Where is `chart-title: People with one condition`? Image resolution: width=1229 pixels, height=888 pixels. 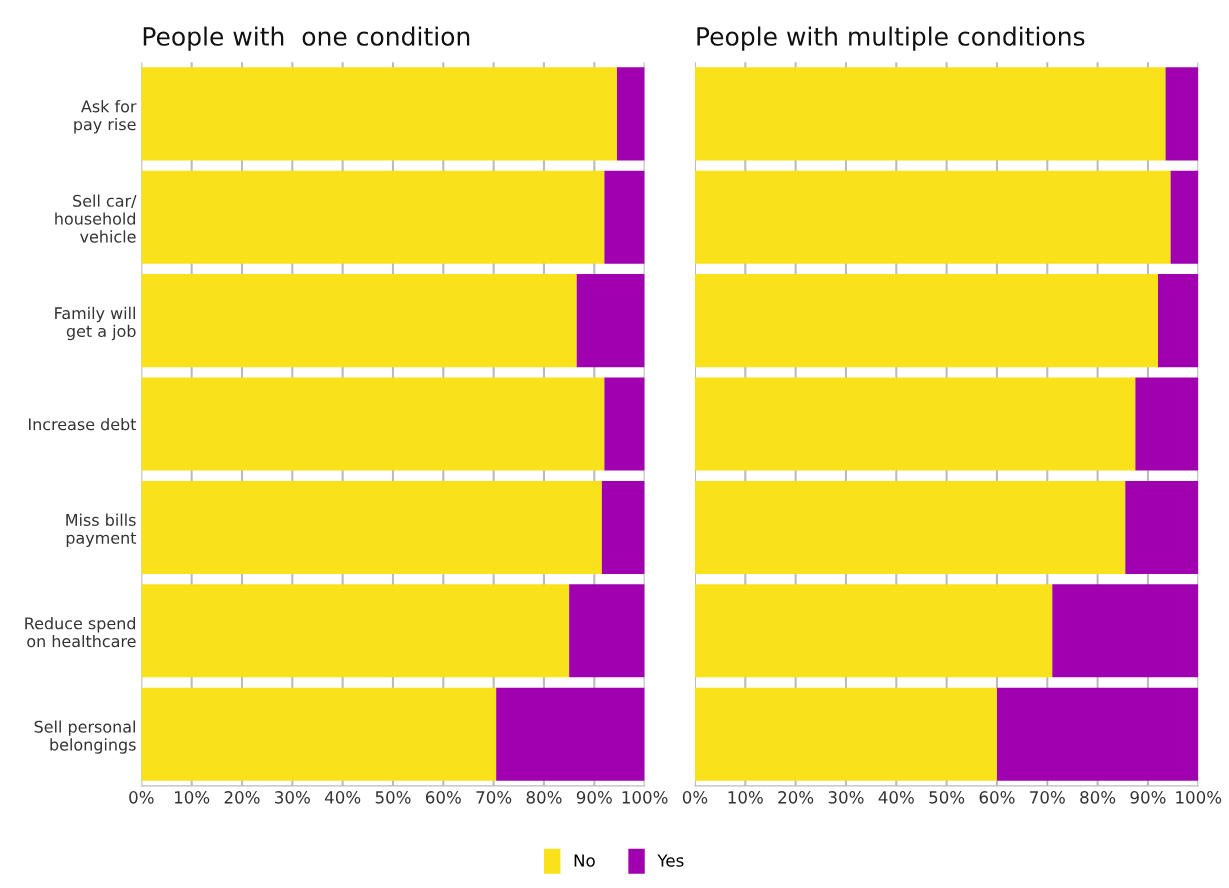
chart-title: People with one condition is located at coordinates (306, 38).